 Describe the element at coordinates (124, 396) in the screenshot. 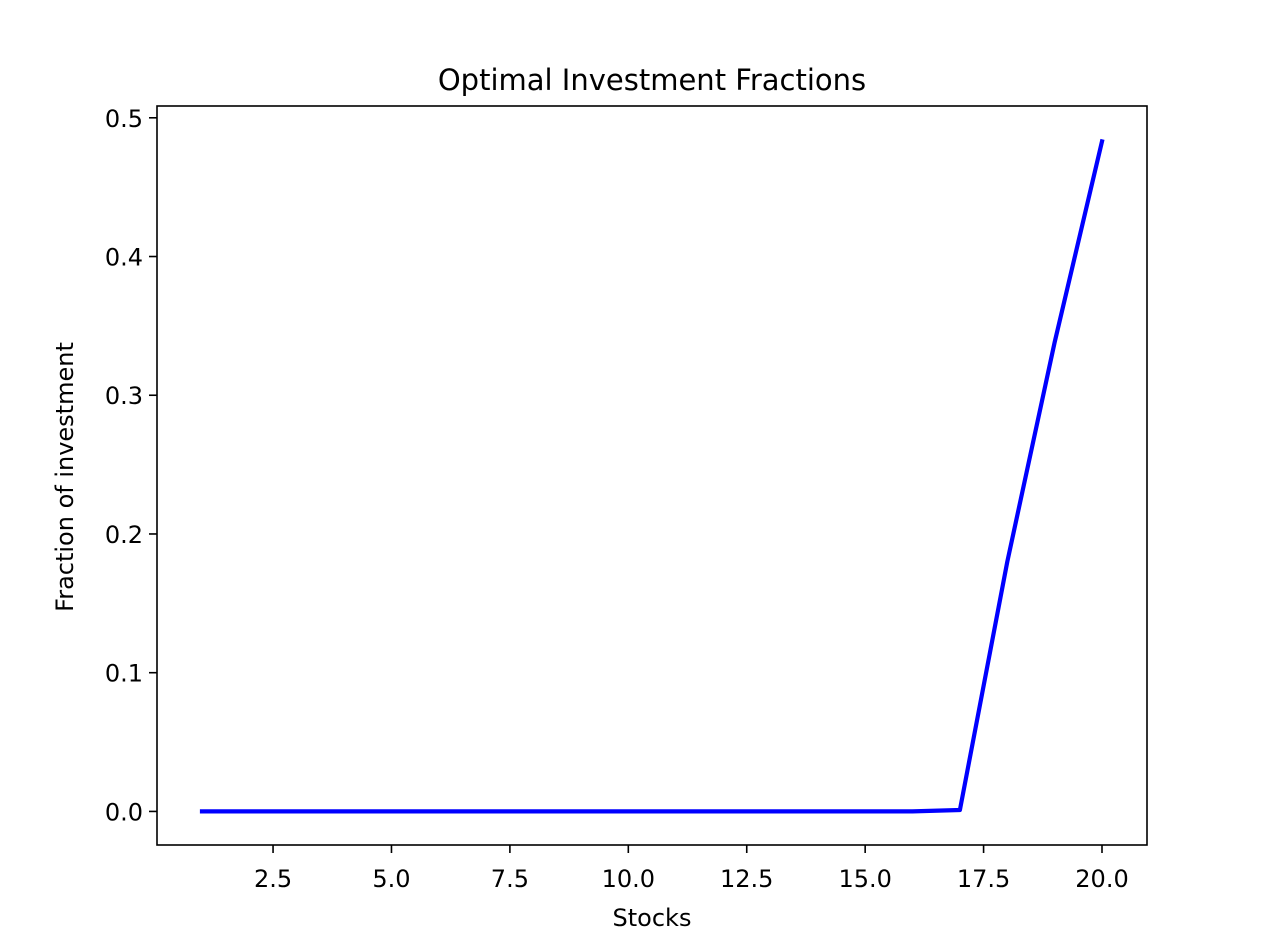

I see `y-tick-label: 0.3` at that location.